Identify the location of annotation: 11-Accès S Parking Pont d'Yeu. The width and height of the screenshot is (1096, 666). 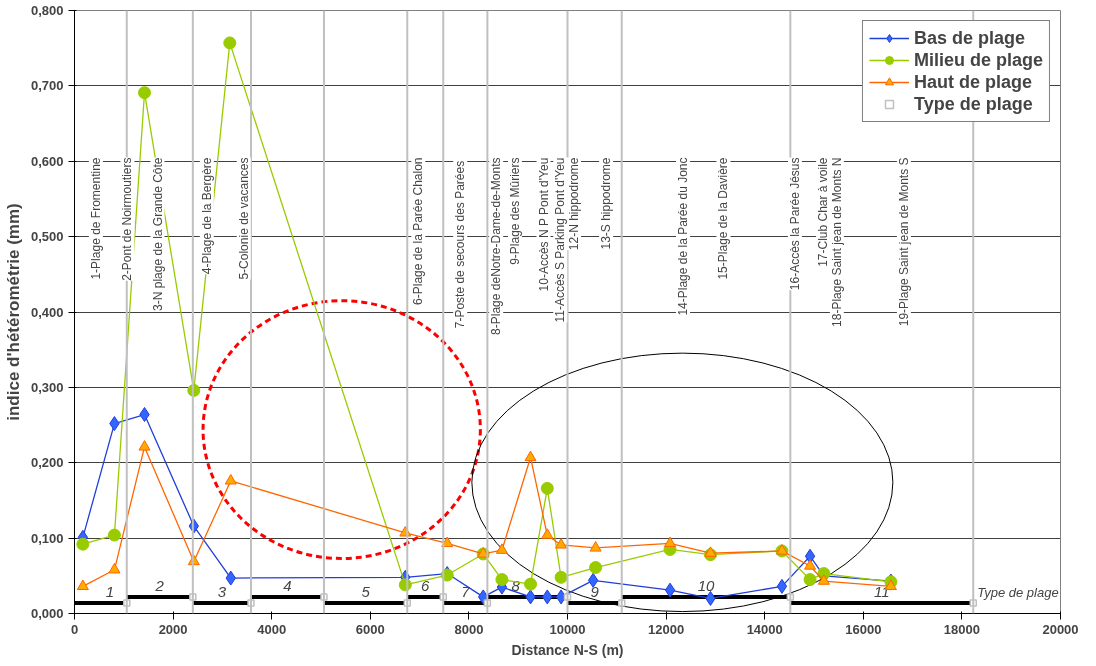
(560, 240).